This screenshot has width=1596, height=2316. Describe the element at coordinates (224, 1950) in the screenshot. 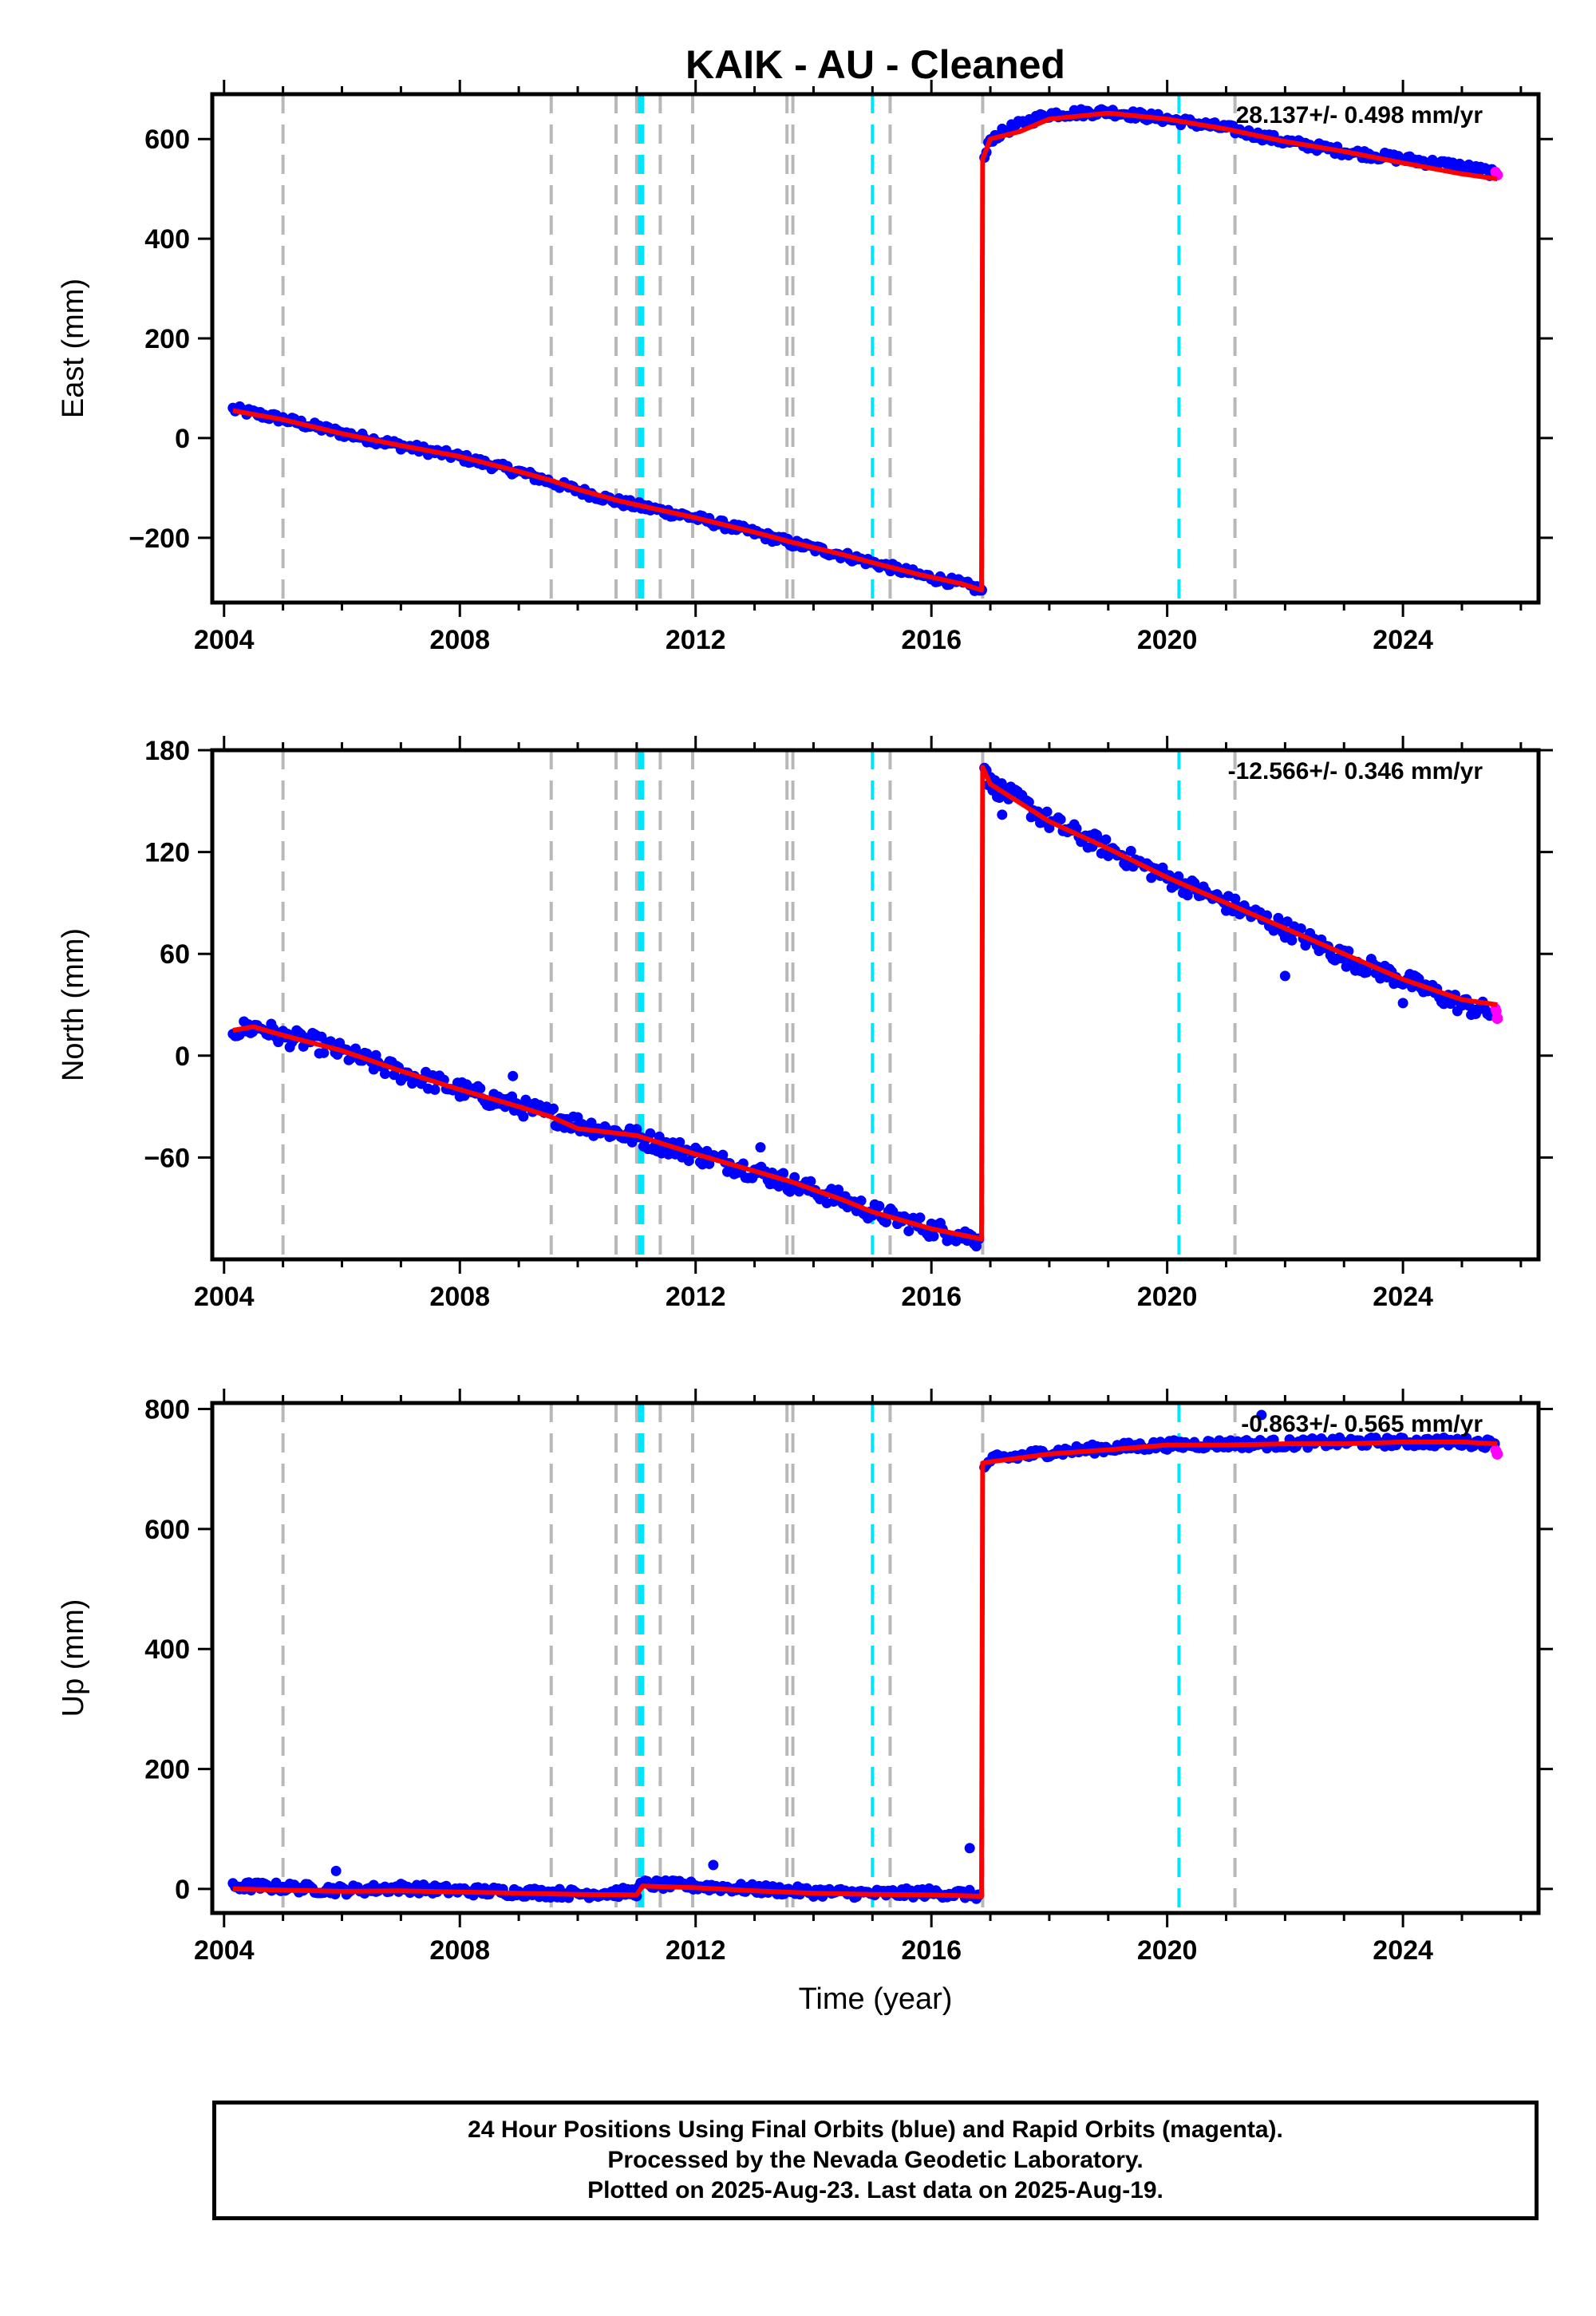

I see `up-x-tick-label: 2004` at that location.